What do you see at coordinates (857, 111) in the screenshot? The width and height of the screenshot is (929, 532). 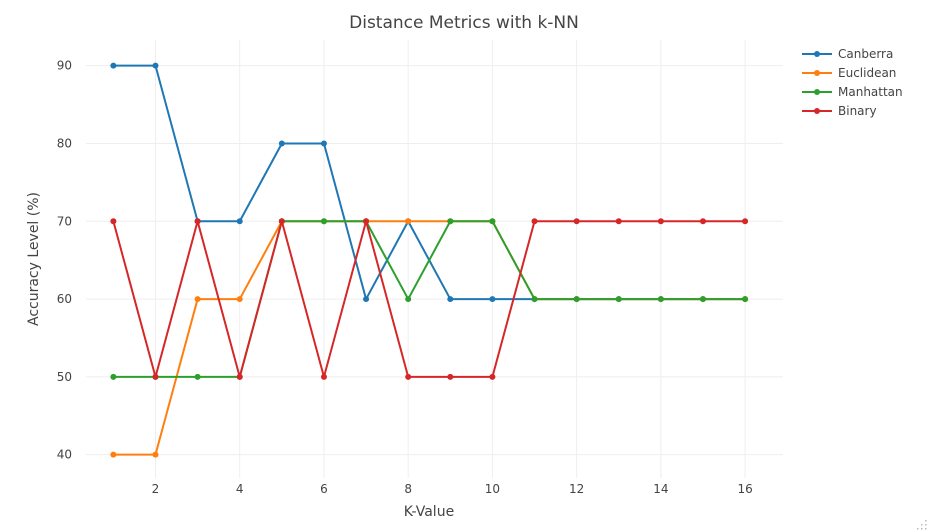 I see `legend-label: Binary` at bounding box center [857, 111].